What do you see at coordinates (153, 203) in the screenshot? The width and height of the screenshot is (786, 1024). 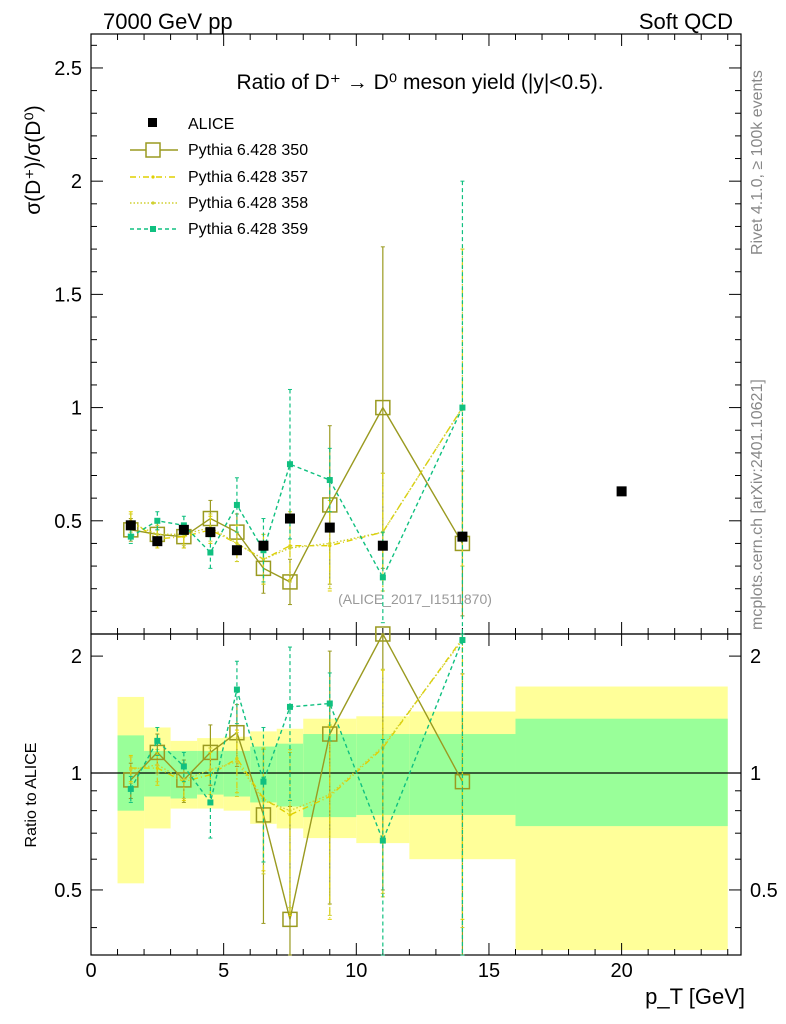 I see `legend-358-marker` at bounding box center [153, 203].